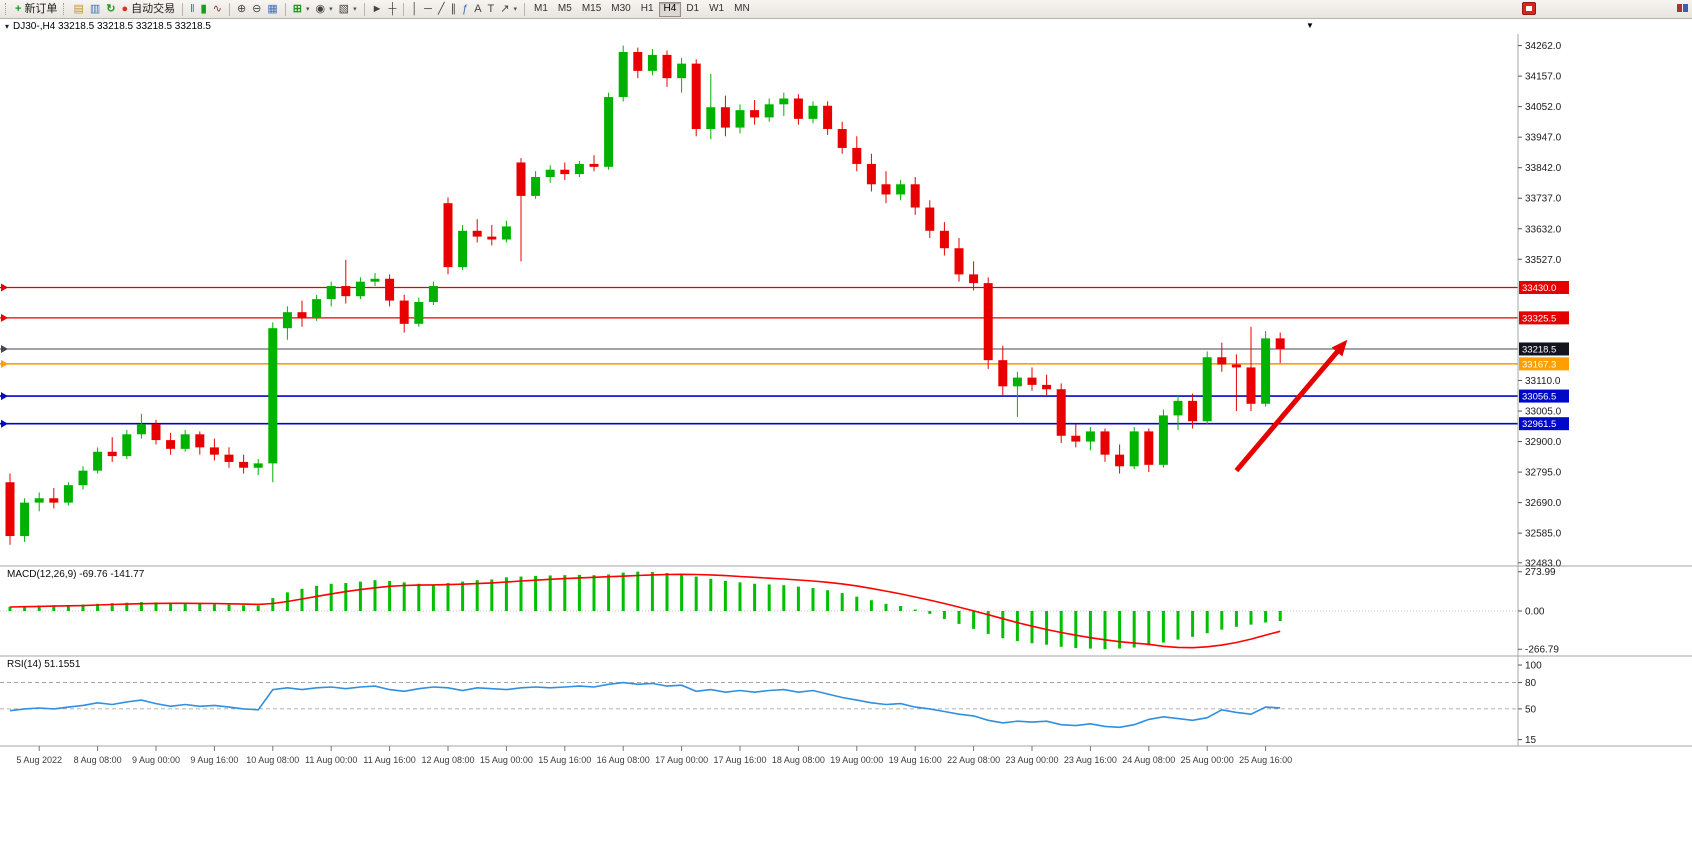 Image resolution: width=1692 pixels, height=841 pixels. What do you see at coordinates (1535, 612) in the screenshot?
I see `svg-text: 0.00` at bounding box center [1535, 612].